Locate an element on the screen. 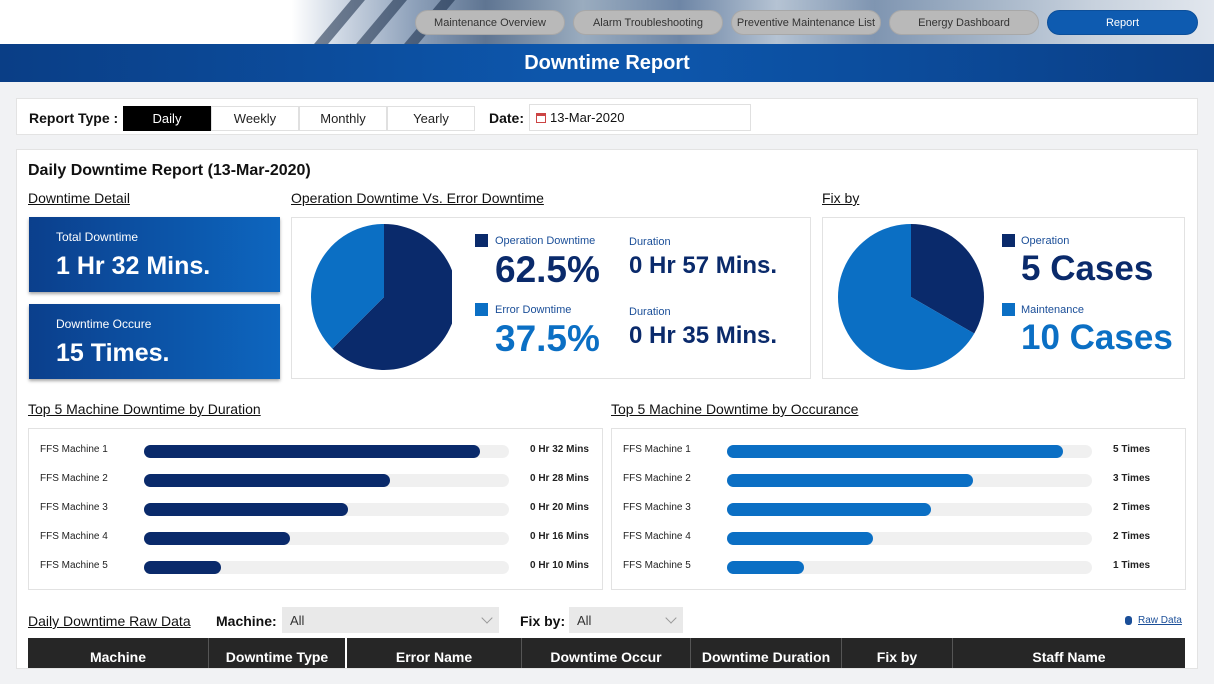 The height and width of the screenshot is (684, 1214). fix-by-card: Operation 5 Cases Maintenance 10 Cases is located at coordinates (1003, 298).